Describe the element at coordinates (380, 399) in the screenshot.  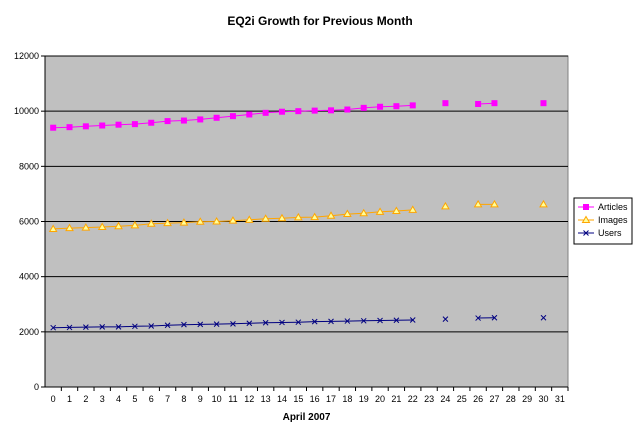
I see `x-tick-label: 20` at that location.